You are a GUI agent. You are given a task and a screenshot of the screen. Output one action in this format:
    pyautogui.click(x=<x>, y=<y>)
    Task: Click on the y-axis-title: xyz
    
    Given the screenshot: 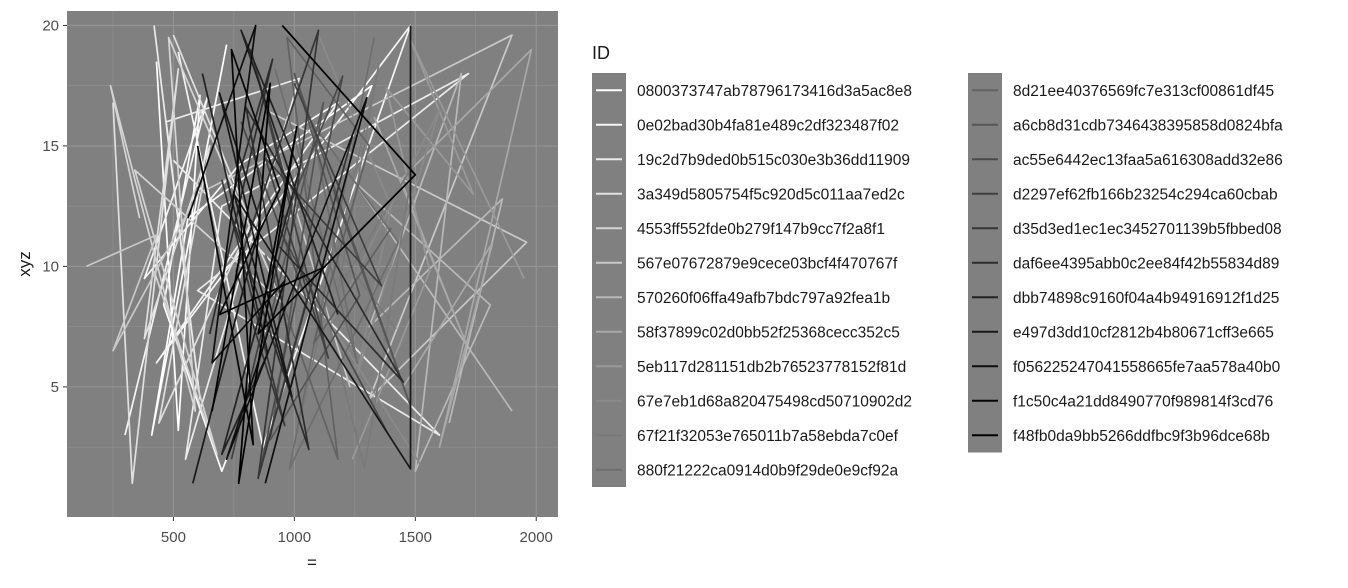 What is the action you would take?
    pyautogui.click(x=24, y=264)
    